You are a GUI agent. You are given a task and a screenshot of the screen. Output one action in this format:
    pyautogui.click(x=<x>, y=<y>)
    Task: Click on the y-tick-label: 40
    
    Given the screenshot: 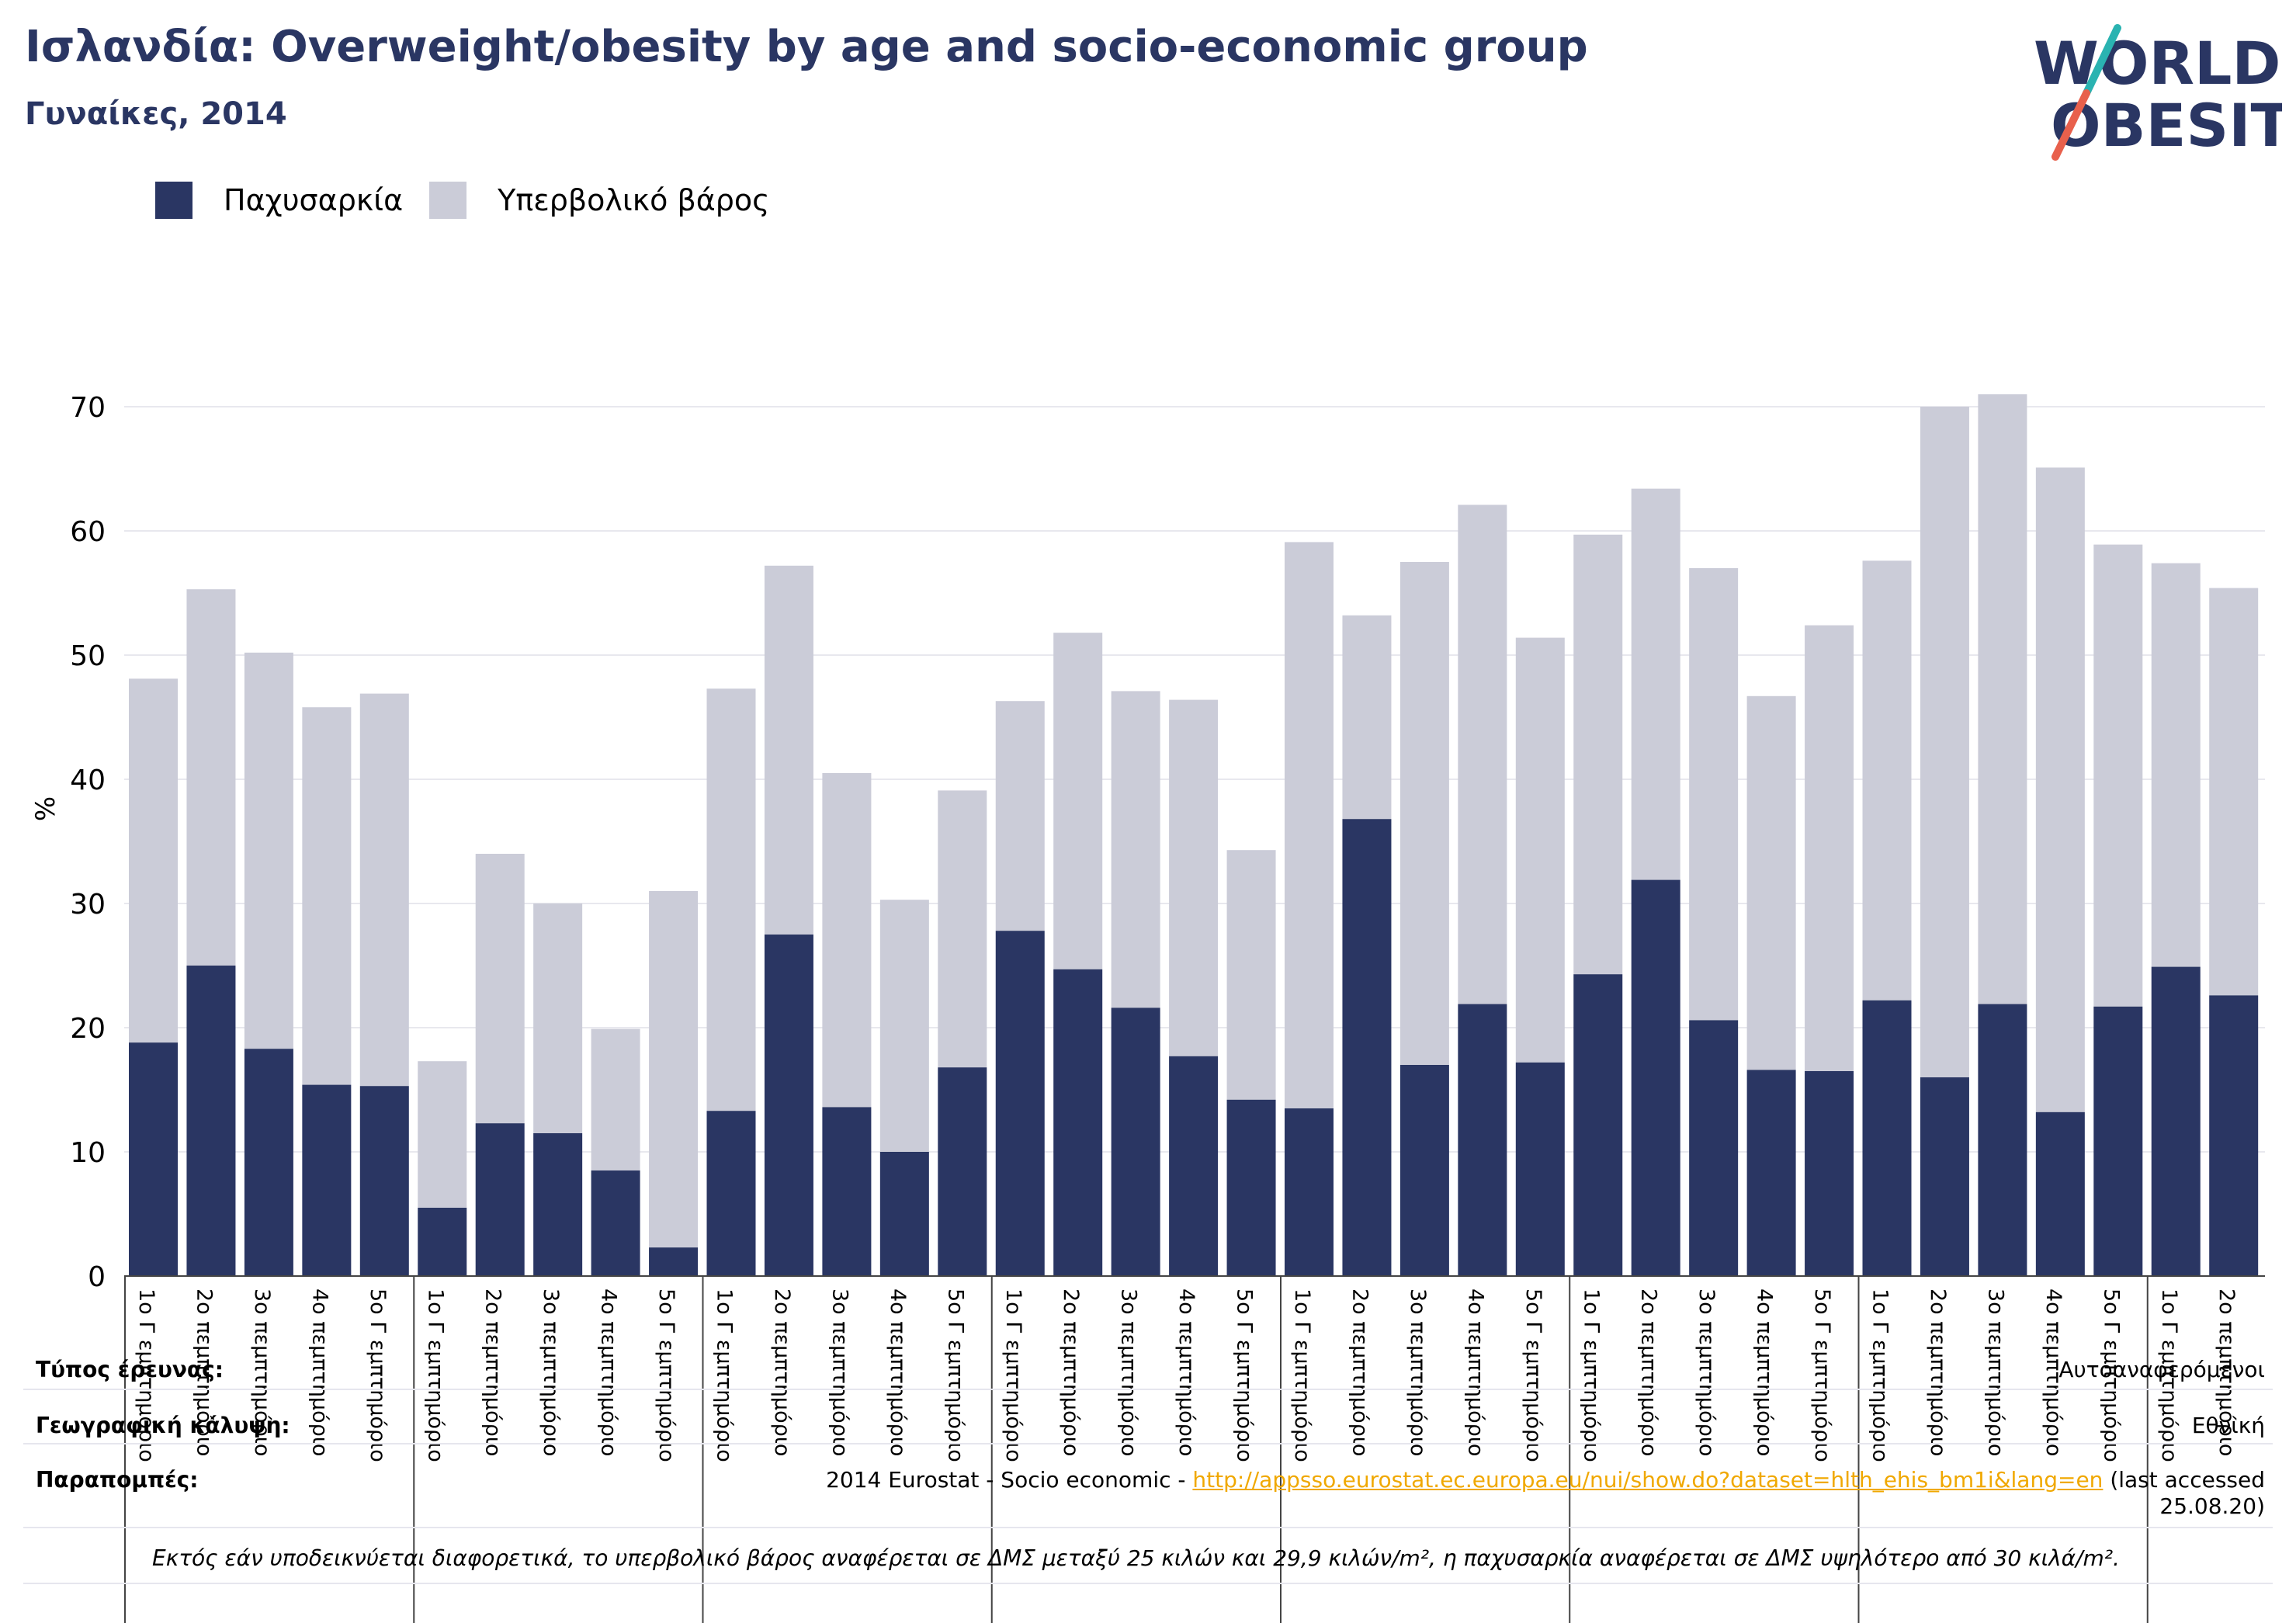 What is the action you would take?
    pyautogui.click(x=88, y=780)
    